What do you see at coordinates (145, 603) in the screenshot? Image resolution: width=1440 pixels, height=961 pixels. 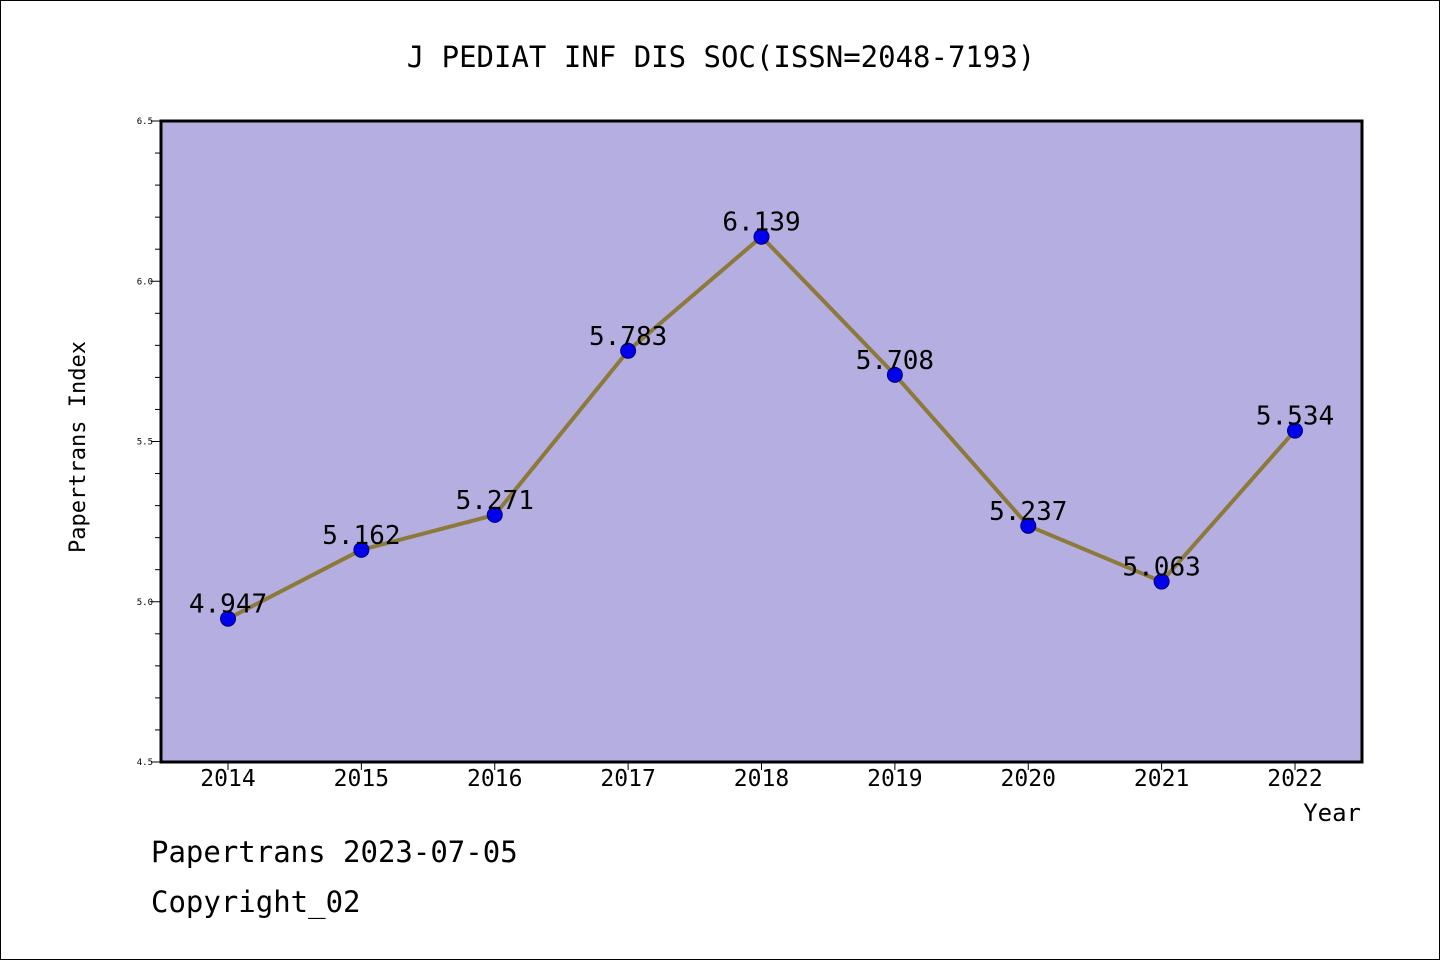 I see `y-tick-label: 5.0` at bounding box center [145, 603].